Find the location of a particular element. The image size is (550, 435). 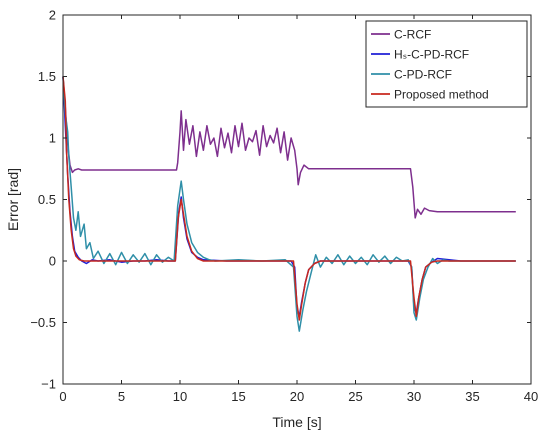

y-tick-label: −1 is located at coordinates (48, 384).